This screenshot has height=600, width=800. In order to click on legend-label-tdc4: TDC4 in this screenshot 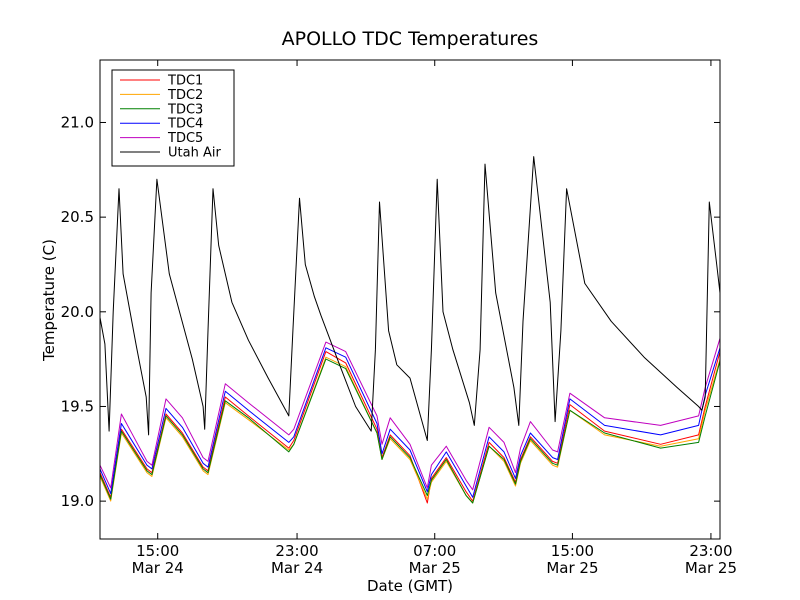, I will do `click(185, 124)`.